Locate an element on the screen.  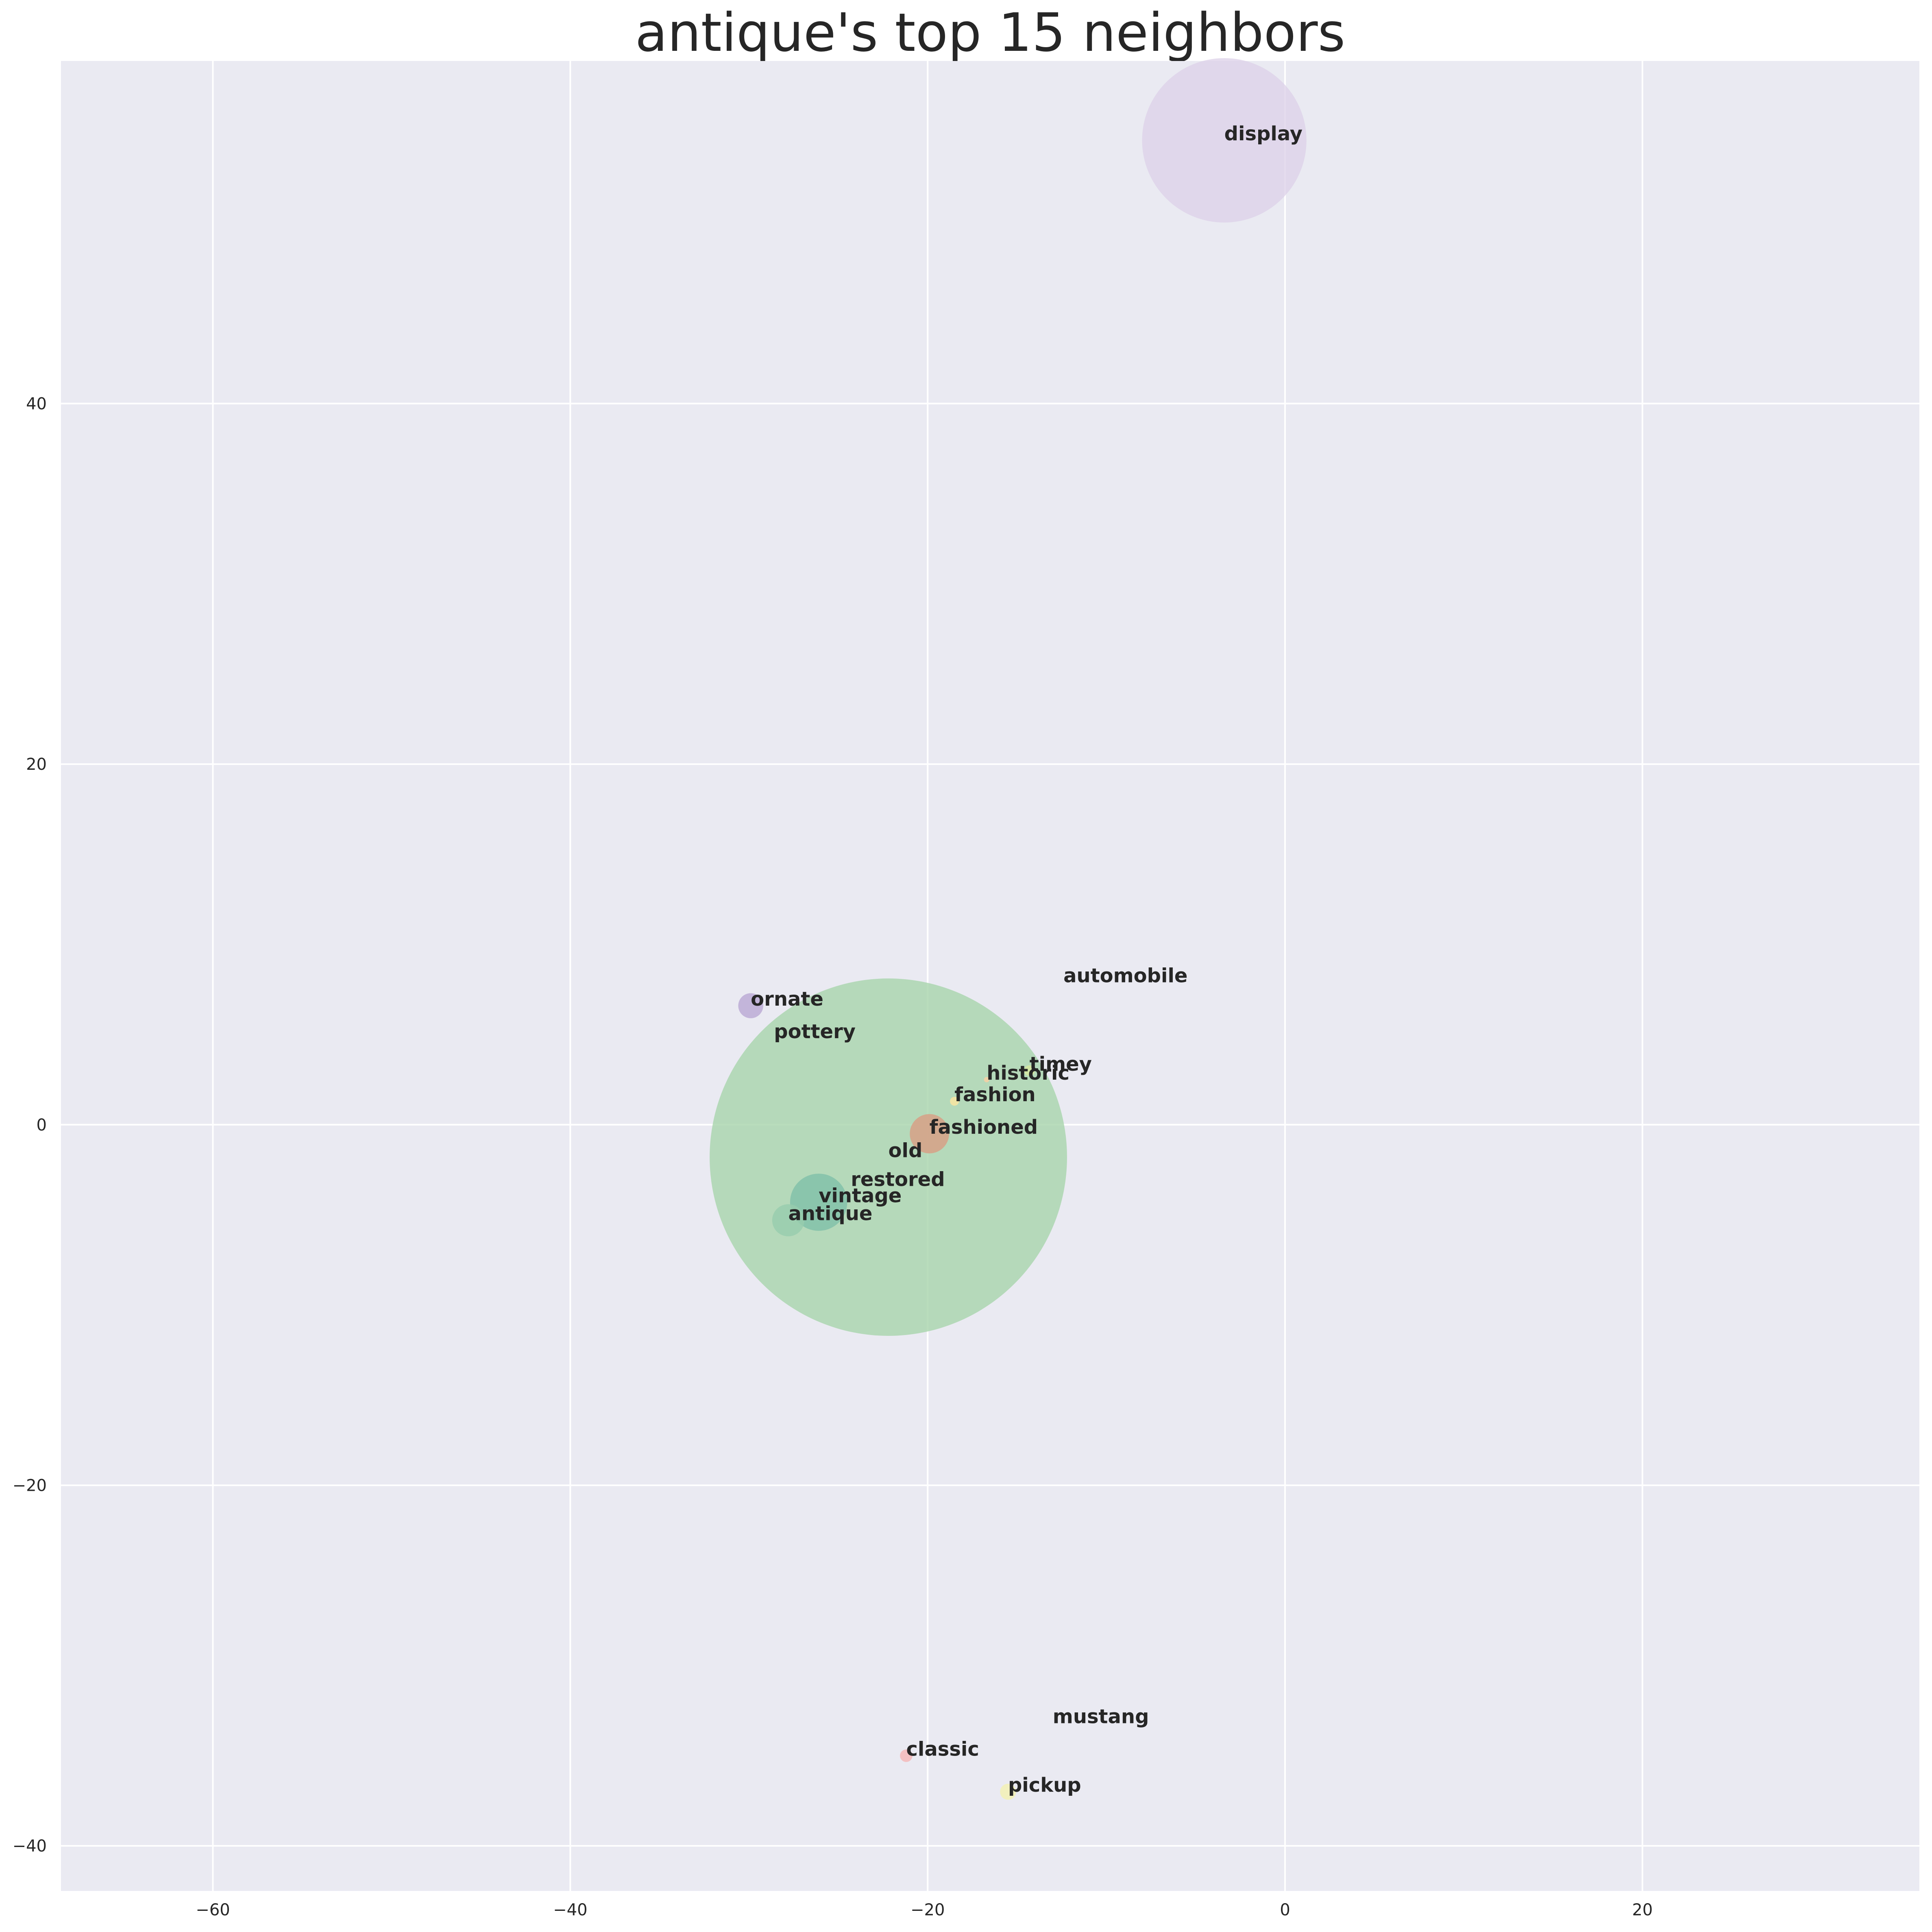
x-tick-label: 20 is located at coordinates (1642, 1910).